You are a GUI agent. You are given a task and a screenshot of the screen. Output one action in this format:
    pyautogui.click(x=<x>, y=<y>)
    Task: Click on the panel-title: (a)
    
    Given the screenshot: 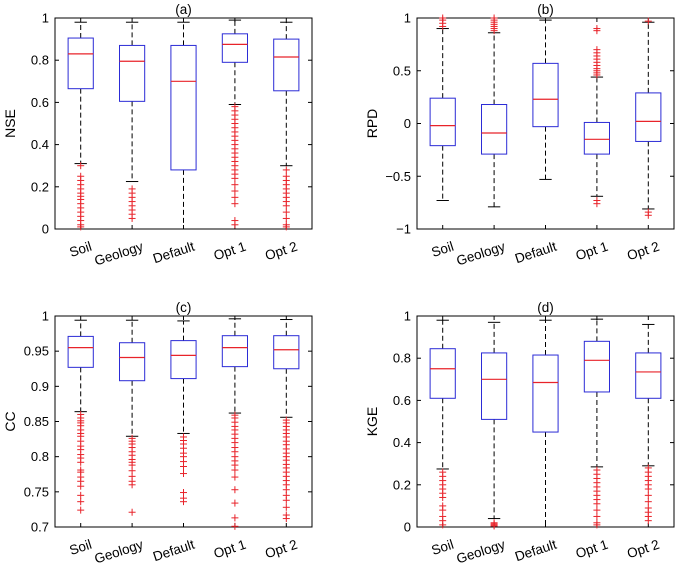 What is the action you would take?
    pyautogui.click(x=183, y=9)
    